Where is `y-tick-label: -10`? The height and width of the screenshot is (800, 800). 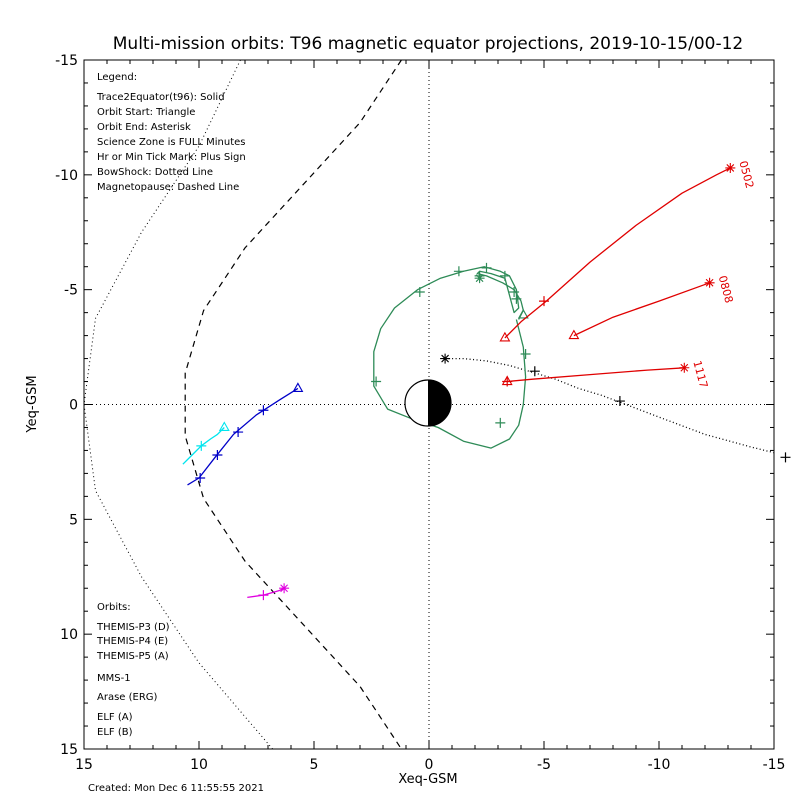 y-tick-label: -10 is located at coordinates (66, 176).